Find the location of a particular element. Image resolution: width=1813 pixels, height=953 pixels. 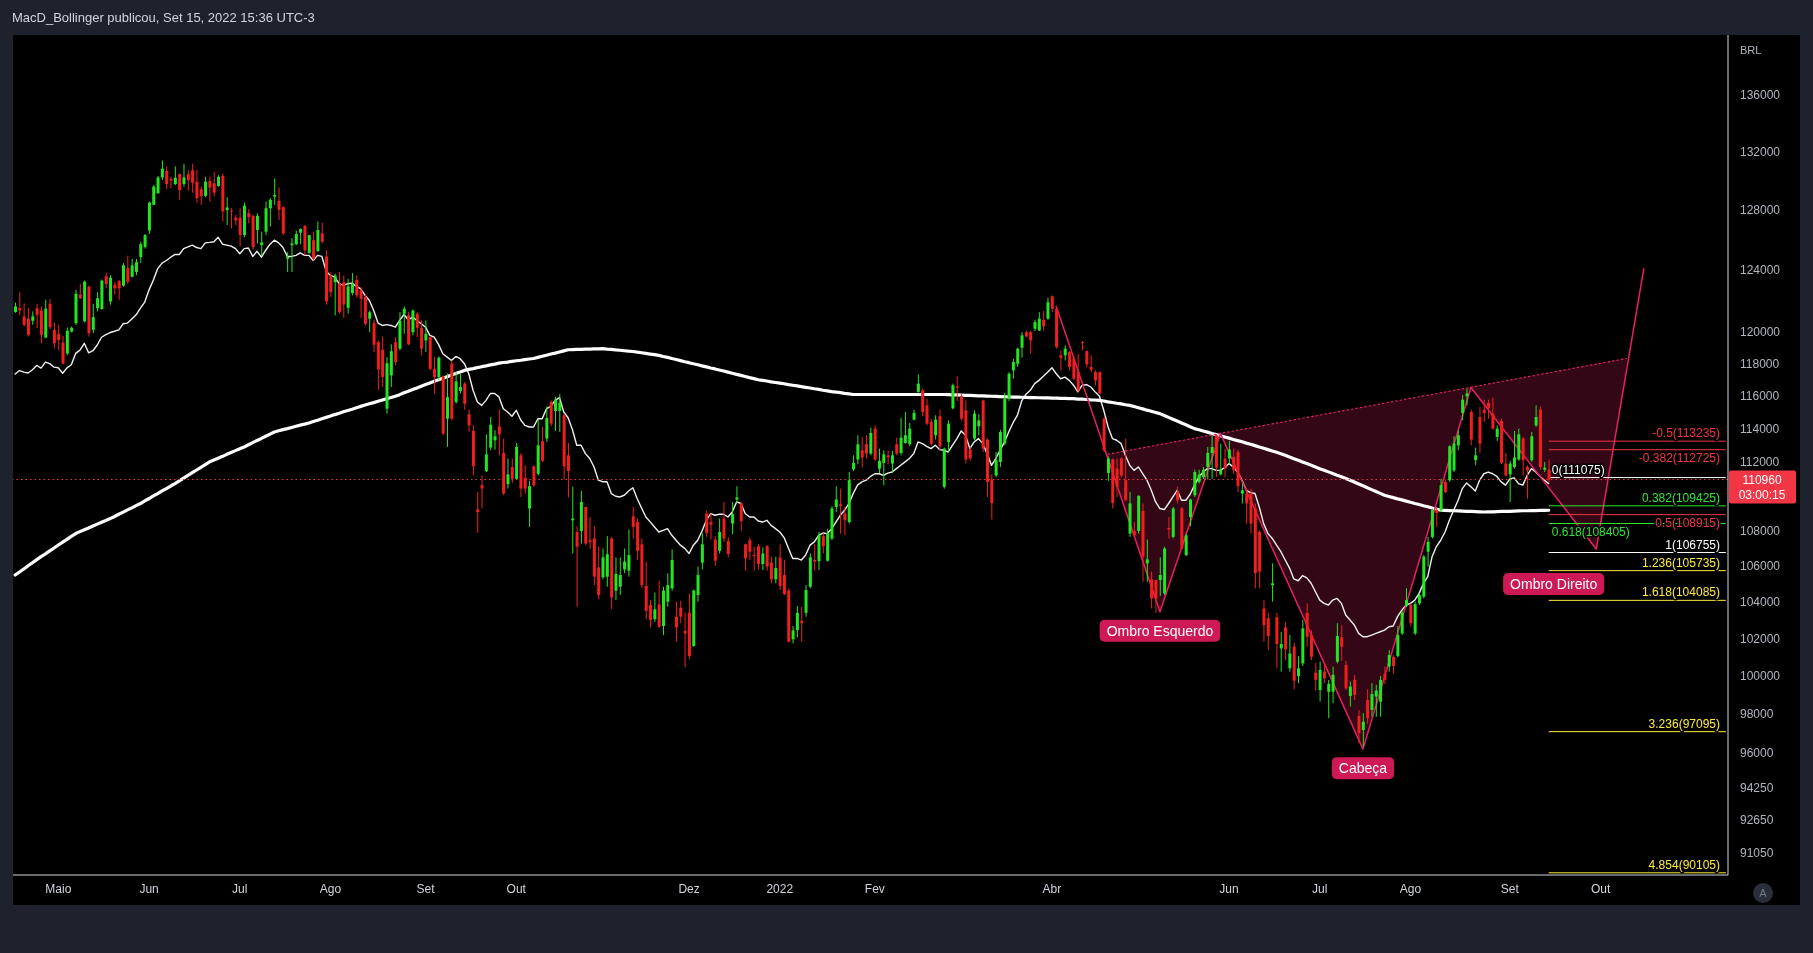

ref-line-label: 0.382(109425) is located at coordinates (1680, 497).